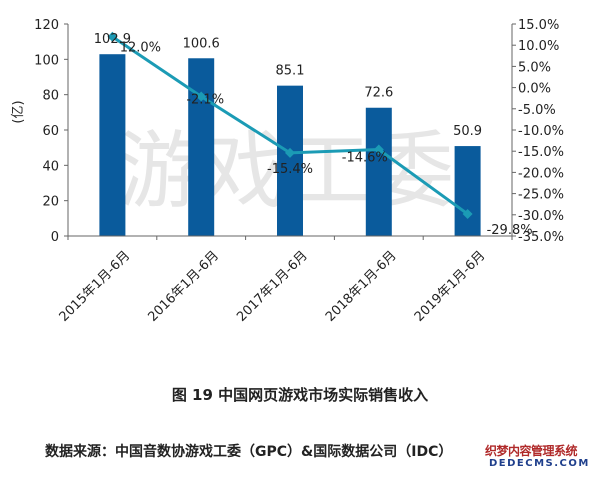 This screenshot has width=600, height=477. I want to click on y2-tick-label: -10.0%, so click(541, 131).